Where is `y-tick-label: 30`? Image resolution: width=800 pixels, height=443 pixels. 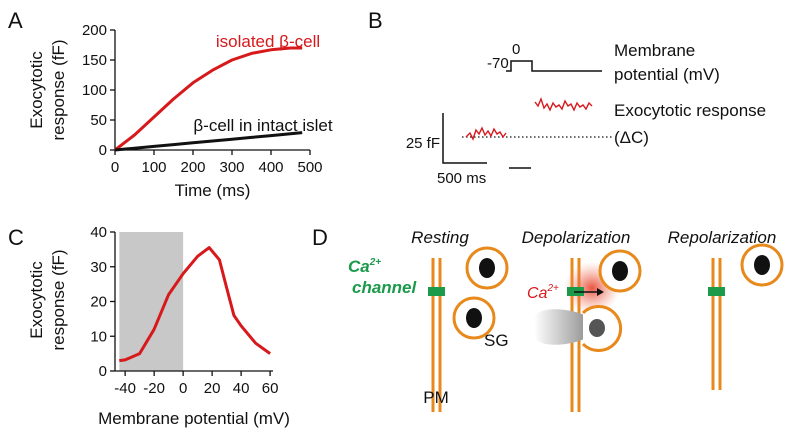
y-tick-label: 30 is located at coordinates (98, 267).